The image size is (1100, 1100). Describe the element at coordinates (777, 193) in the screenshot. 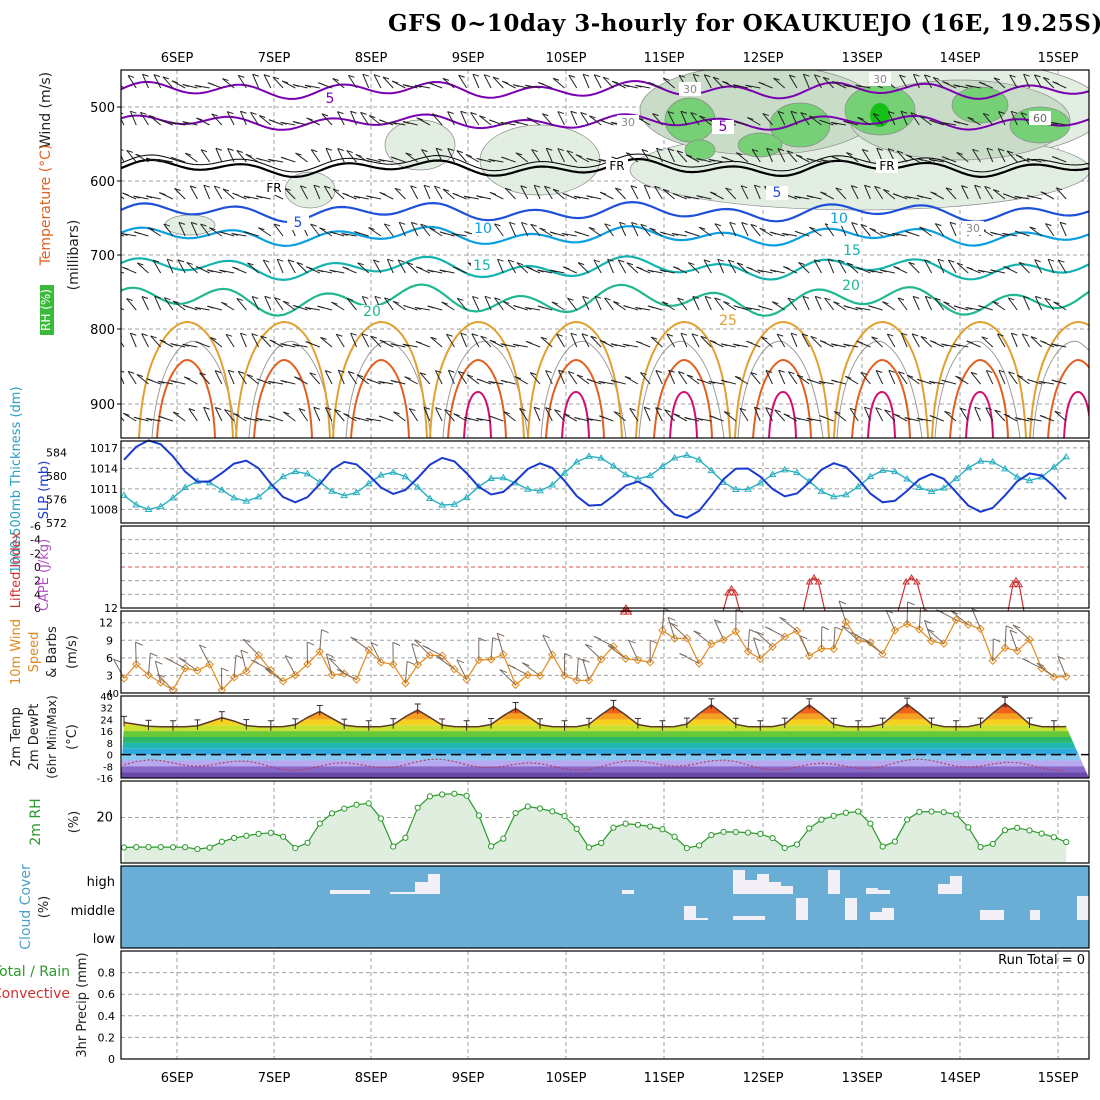

I see `contour-label: 5` at that location.